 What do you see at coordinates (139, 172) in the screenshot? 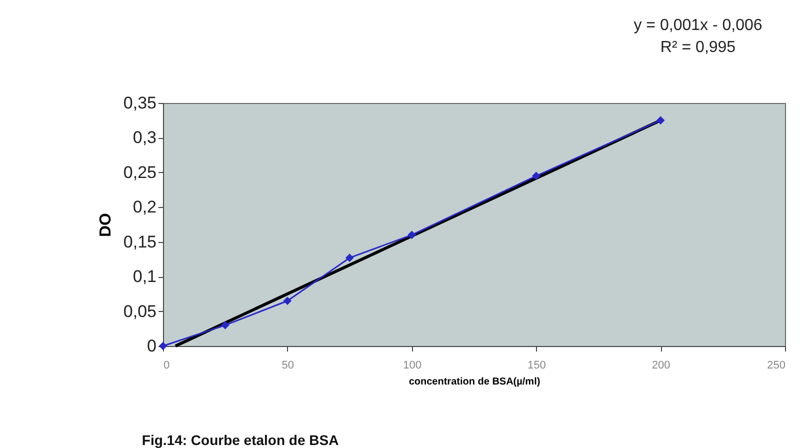
I see `y-tick-label: 0,25` at bounding box center [139, 172].